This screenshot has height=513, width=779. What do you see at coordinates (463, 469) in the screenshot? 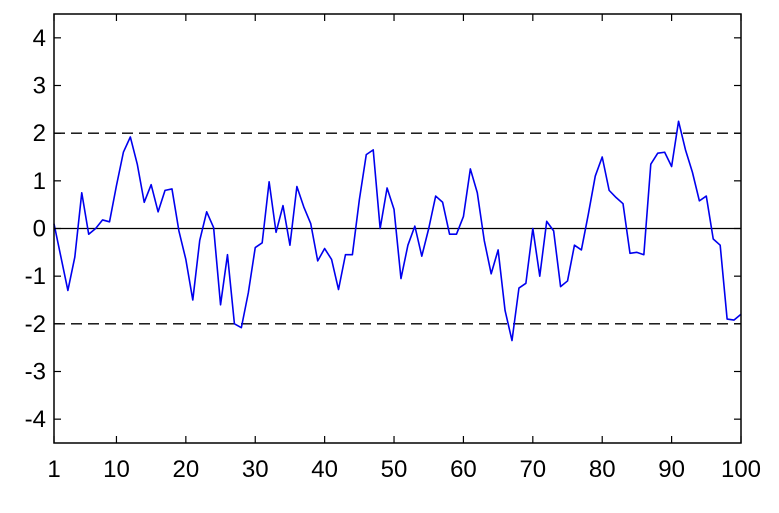
I see `x-tick-label: 60` at bounding box center [463, 469].